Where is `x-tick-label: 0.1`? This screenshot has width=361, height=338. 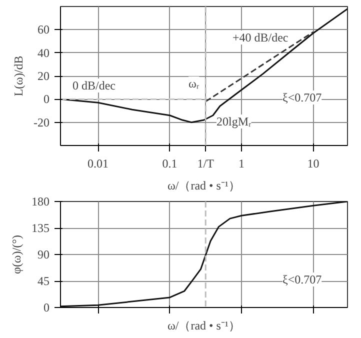
x-tick-label: 0.1 is located at coordinates (170, 163).